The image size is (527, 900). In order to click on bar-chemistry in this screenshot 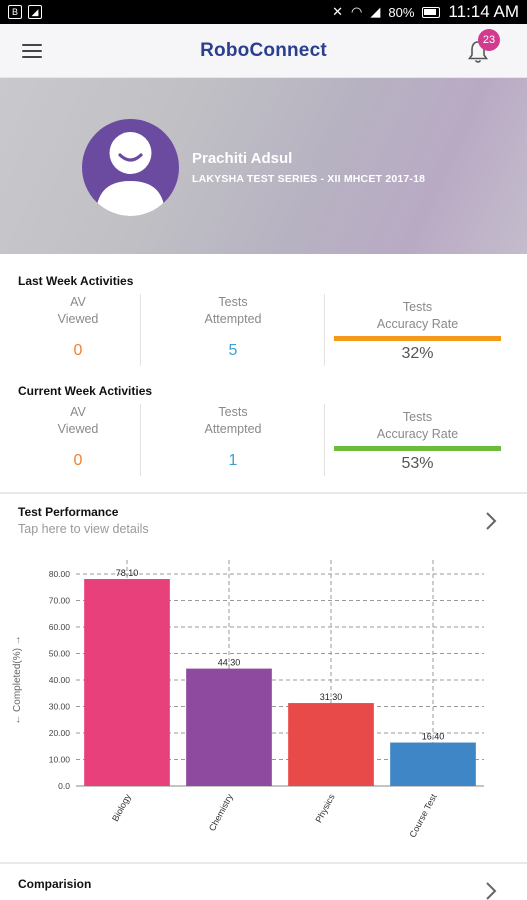, I will do `click(229, 727)`.